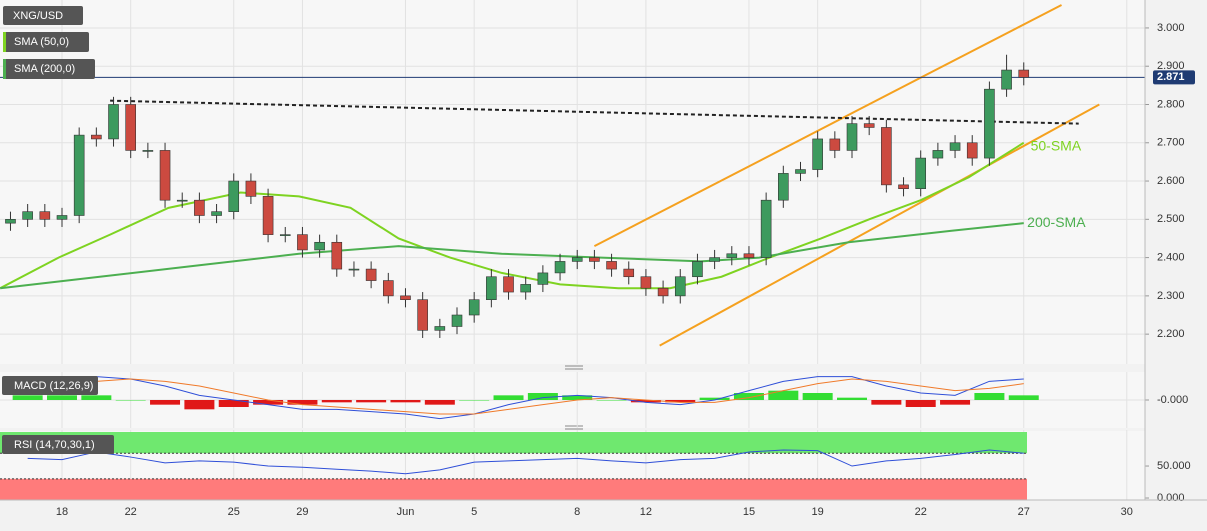 This screenshot has width=1207, height=531. Describe the element at coordinates (1171, 28) in the screenshot. I see `y-tick-label: 3.000` at that location.